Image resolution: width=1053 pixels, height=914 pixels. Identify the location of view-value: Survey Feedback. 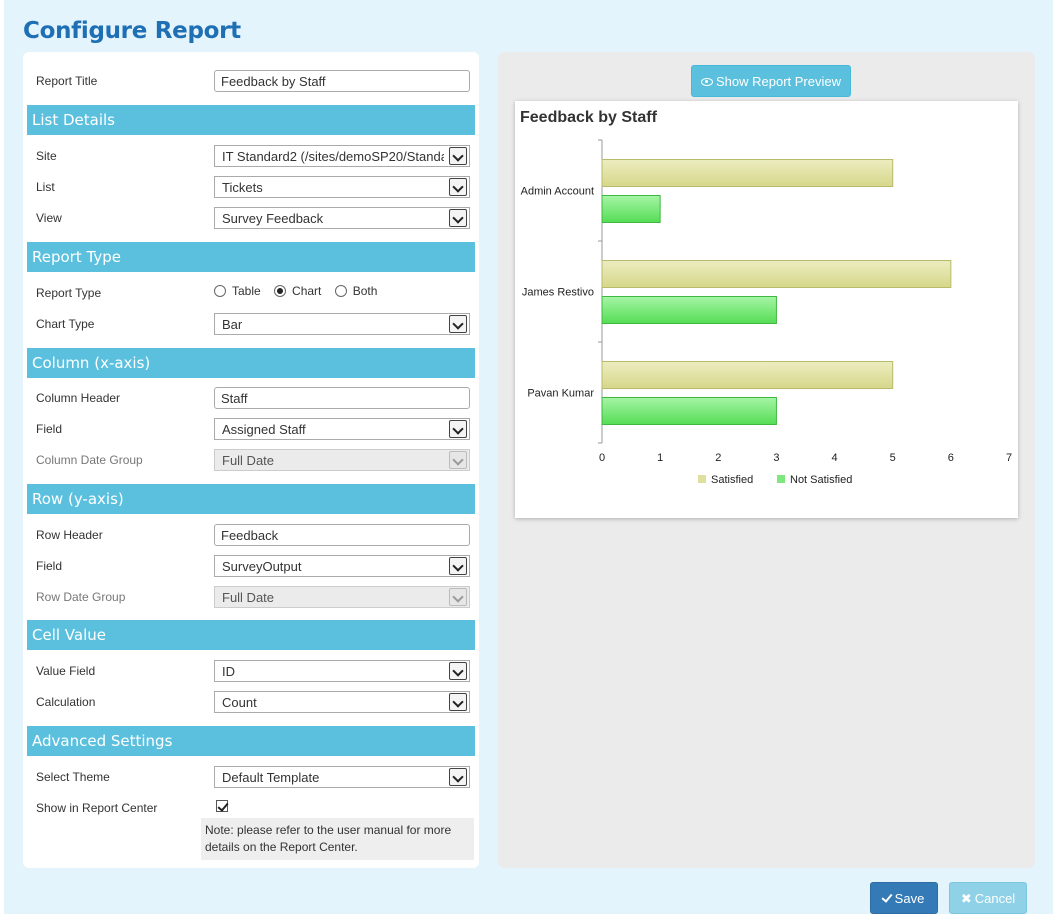
(273, 218).